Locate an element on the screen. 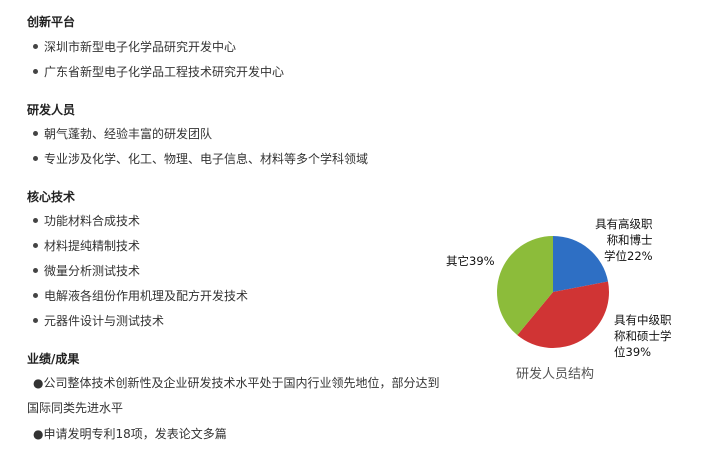 The height and width of the screenshot is (455, 716). section-heading: 核心技术 is located at coordinates (51, 197).